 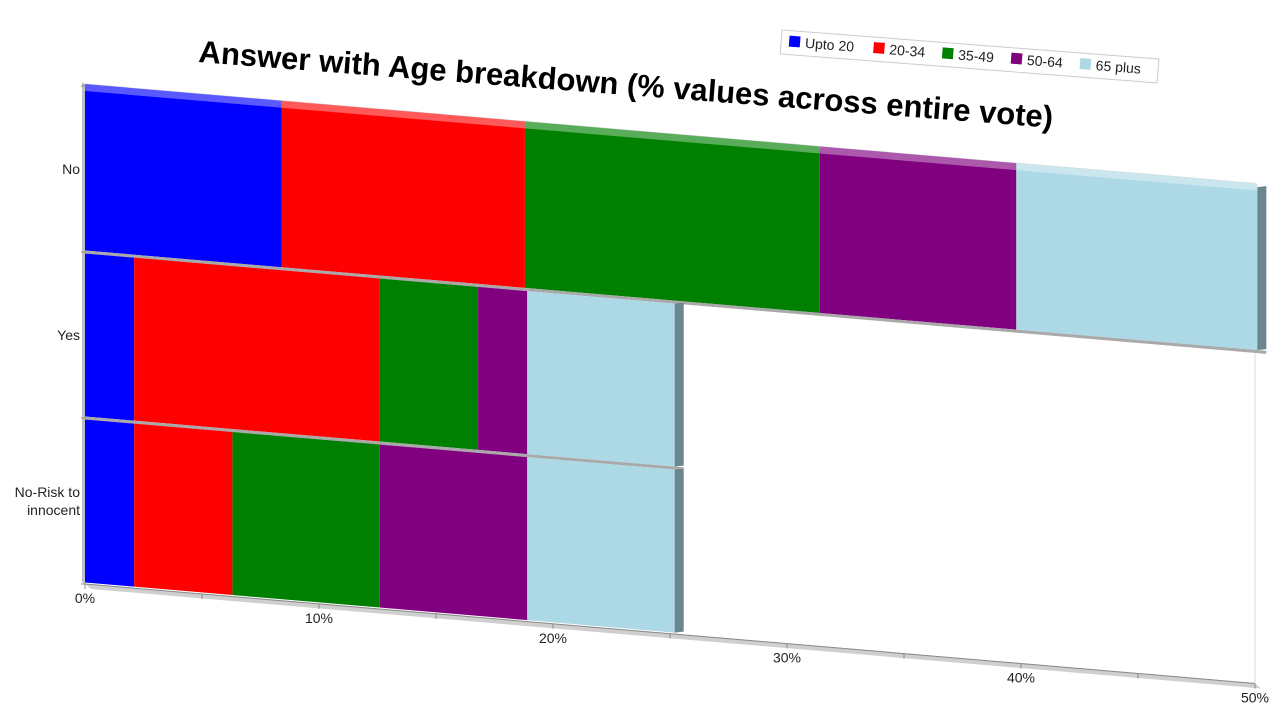 What do you see at coordinates (829, 45) in the screenshot?
I see `legend-label: Upto 20` at bounding box center [829, 45].